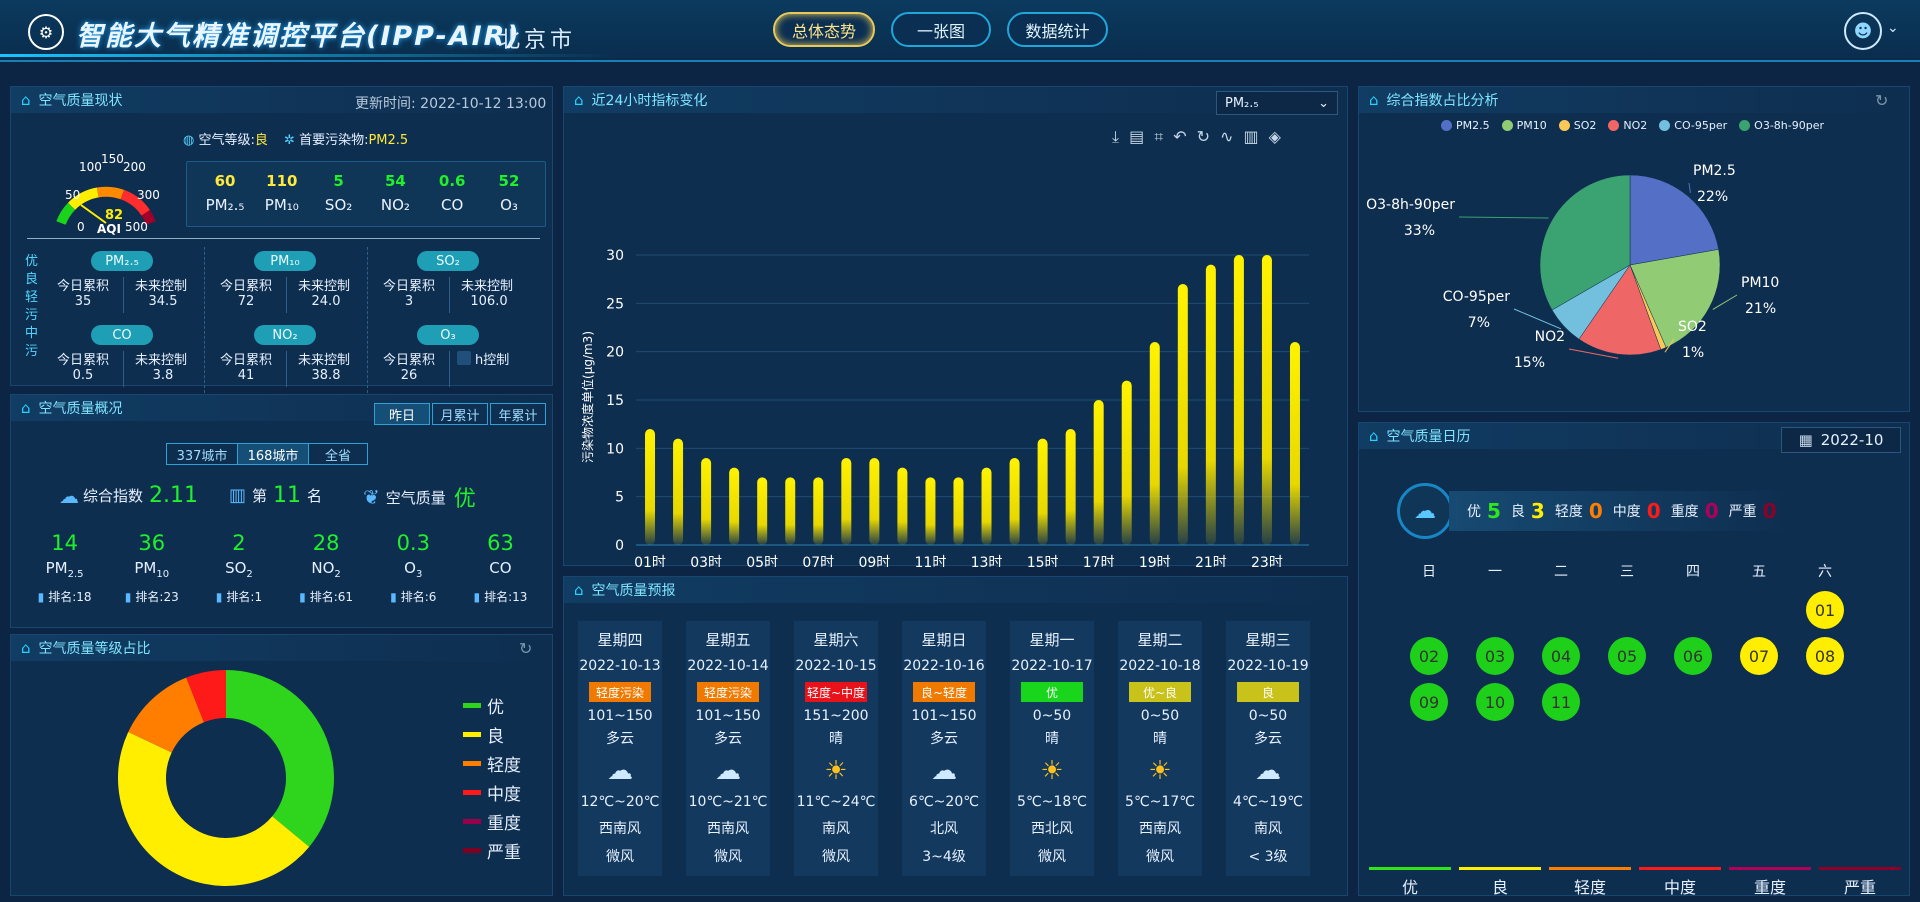 Image resolution: width=1920 pixels, height=902 pixels. What do you see at coordinates (492, 705) in the screenshot?
I see `grade-legend-item: 优` at bounding box center [492, 705].